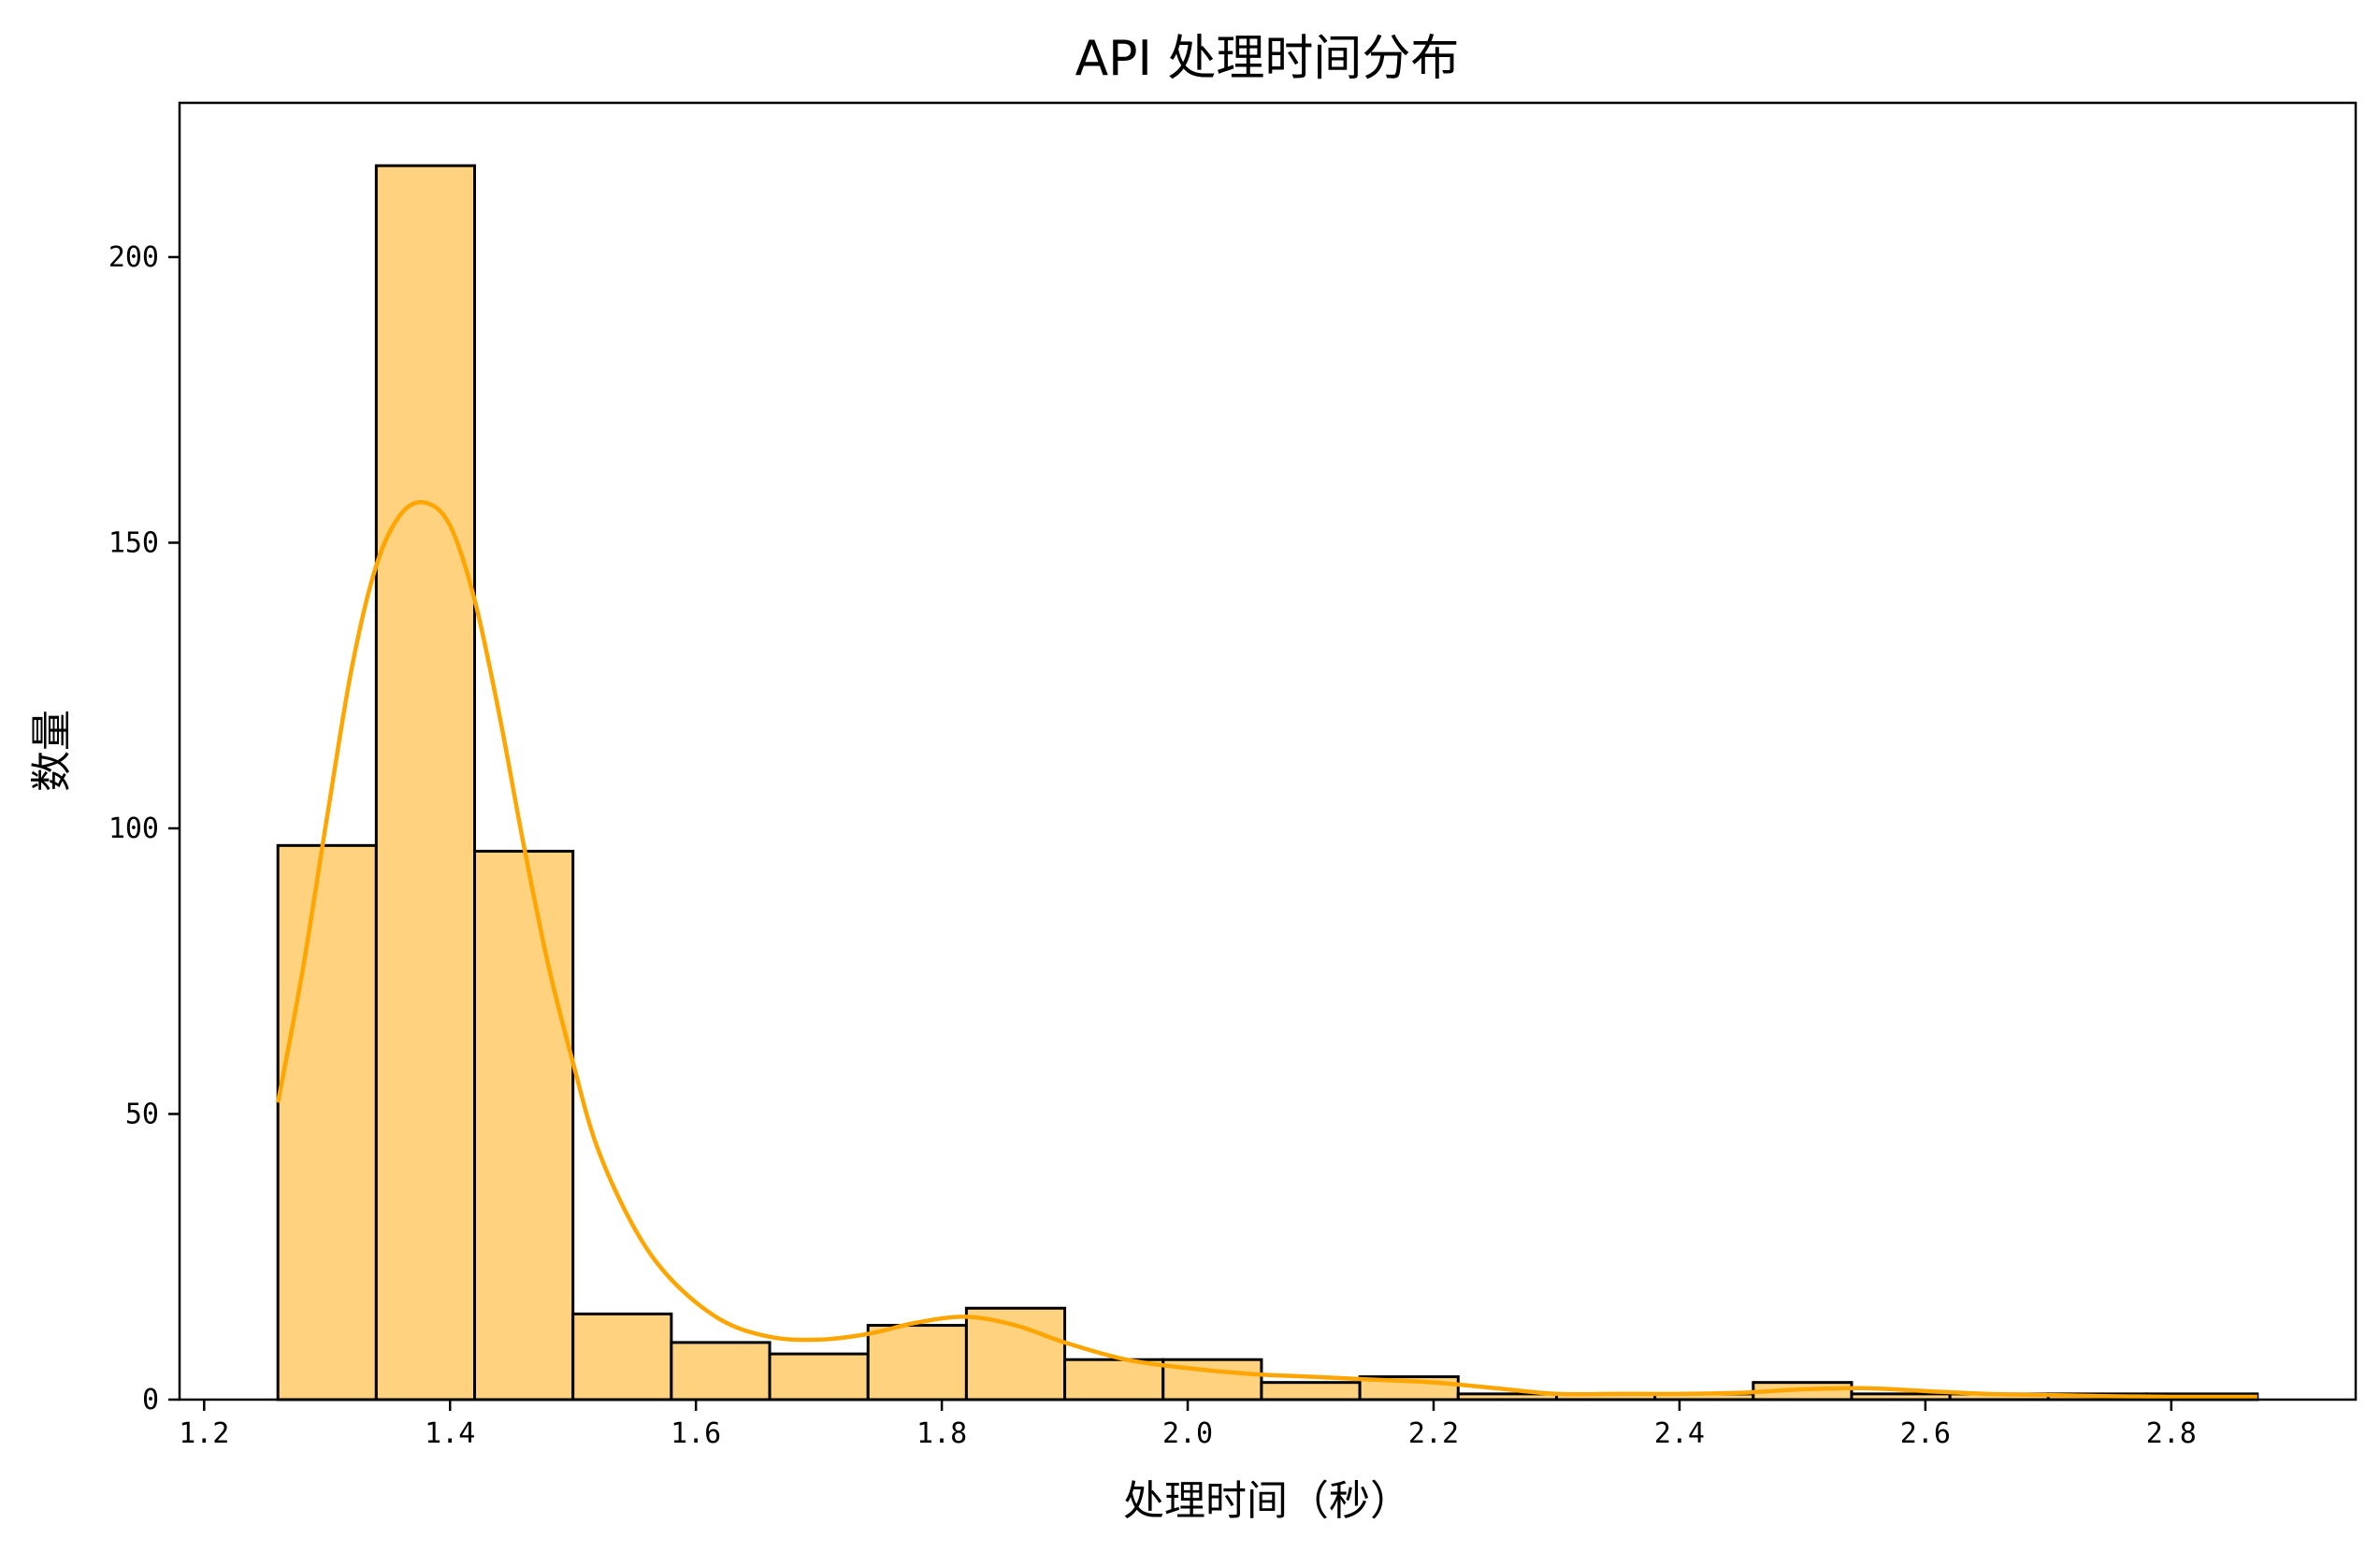 The image size is (2380, 1552). What do you see at coordinates (2171, 1433) in the screenshot?
I see `x-tick-label: 2.8` at bounding box center [2171, 1433].